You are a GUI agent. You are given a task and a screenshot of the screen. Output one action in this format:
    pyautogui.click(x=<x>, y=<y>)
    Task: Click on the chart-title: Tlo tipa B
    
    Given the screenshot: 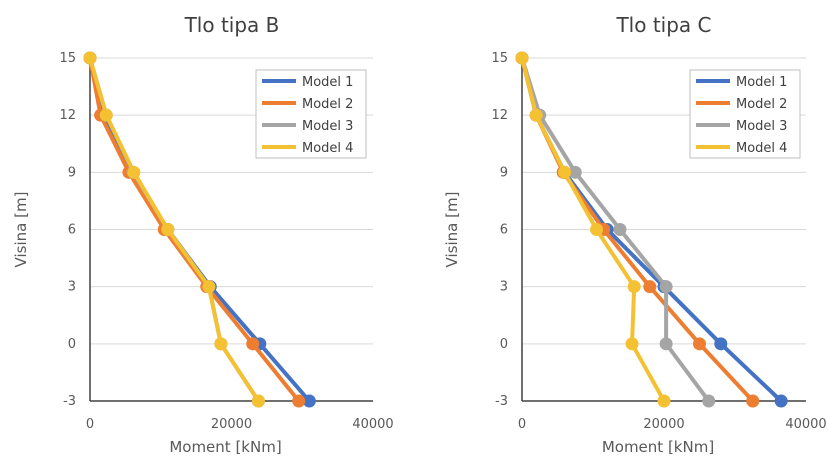 What is the action you would take?
    pyautogui.click(x=232, y=25)
    